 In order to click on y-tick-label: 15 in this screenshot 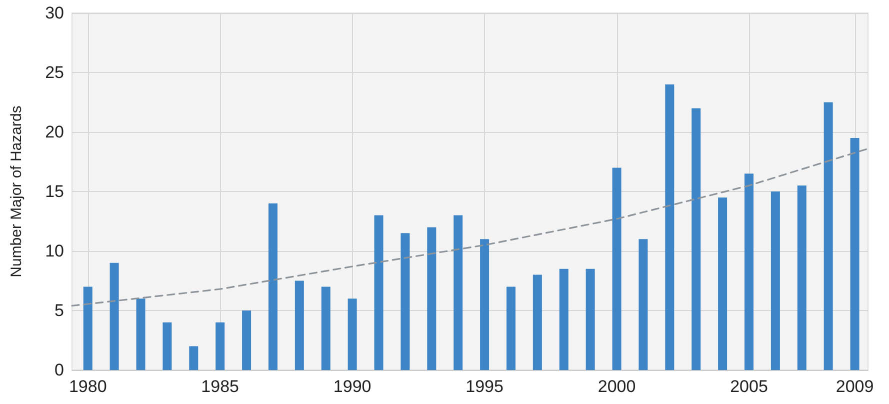, I will do `click(54, 191)`.